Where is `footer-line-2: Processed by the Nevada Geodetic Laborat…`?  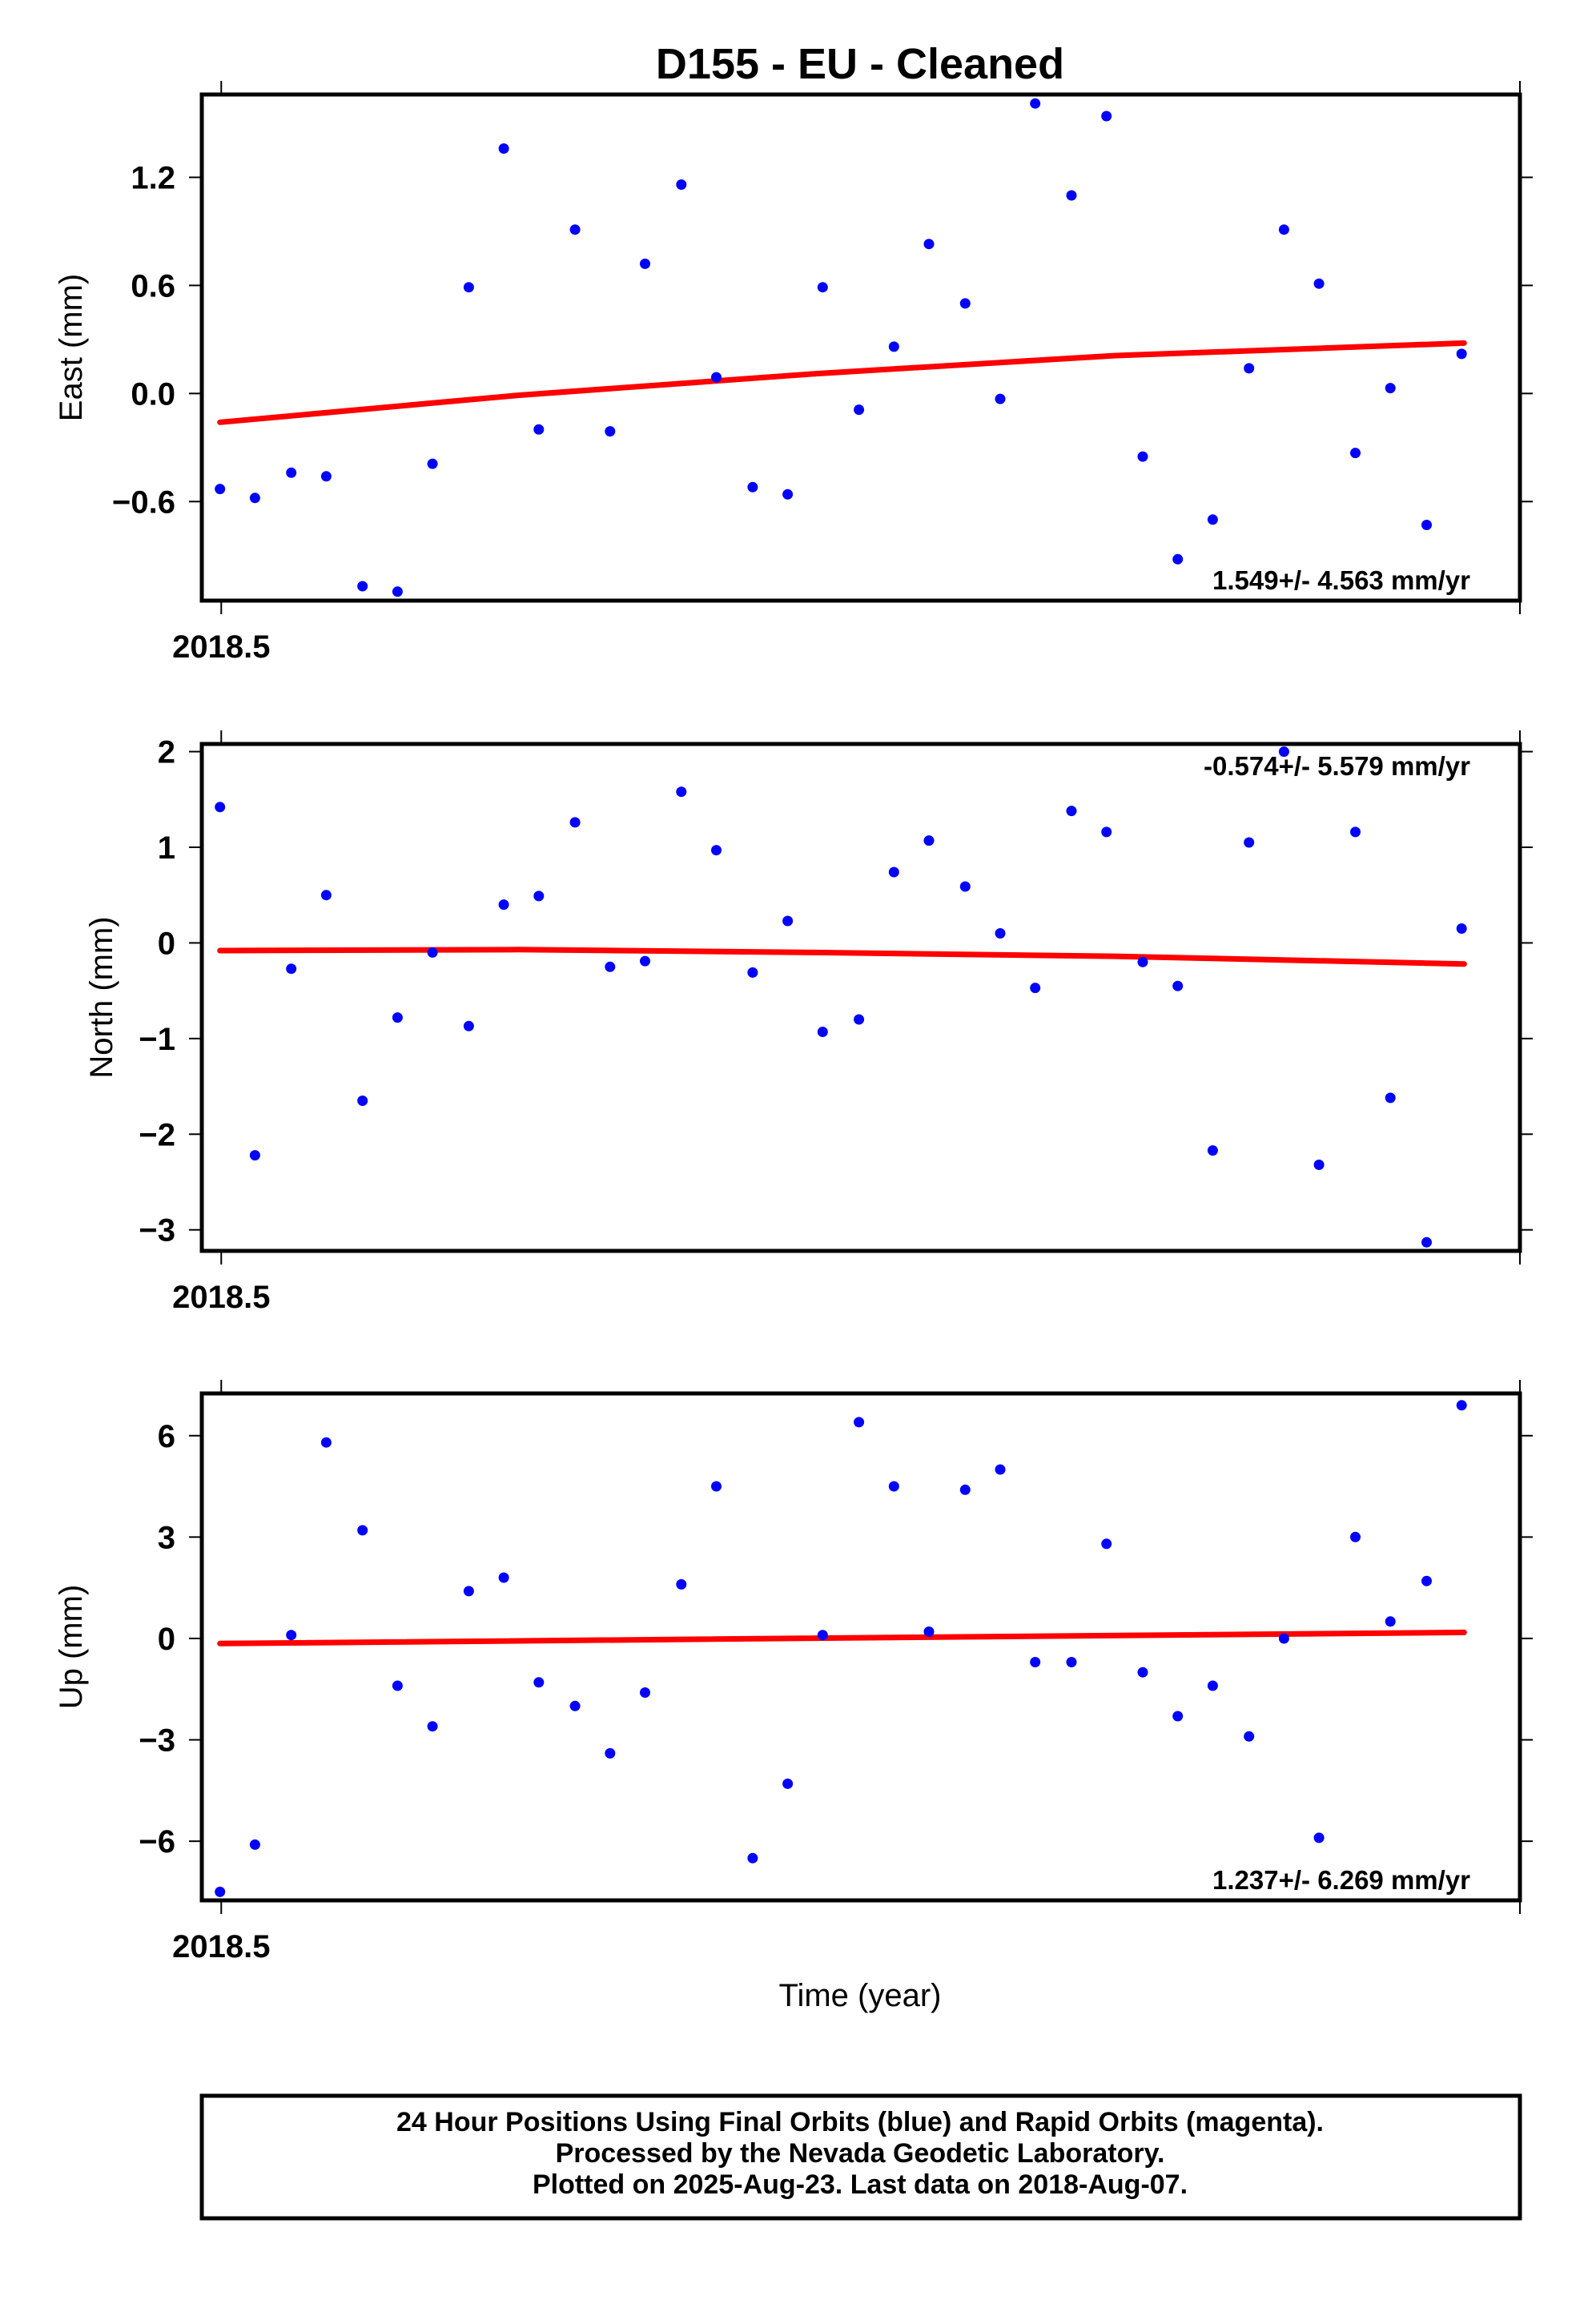 footer-line-2: Processed by the Nevada Geodetic Laborat… is located at coordinates (860, 2153).